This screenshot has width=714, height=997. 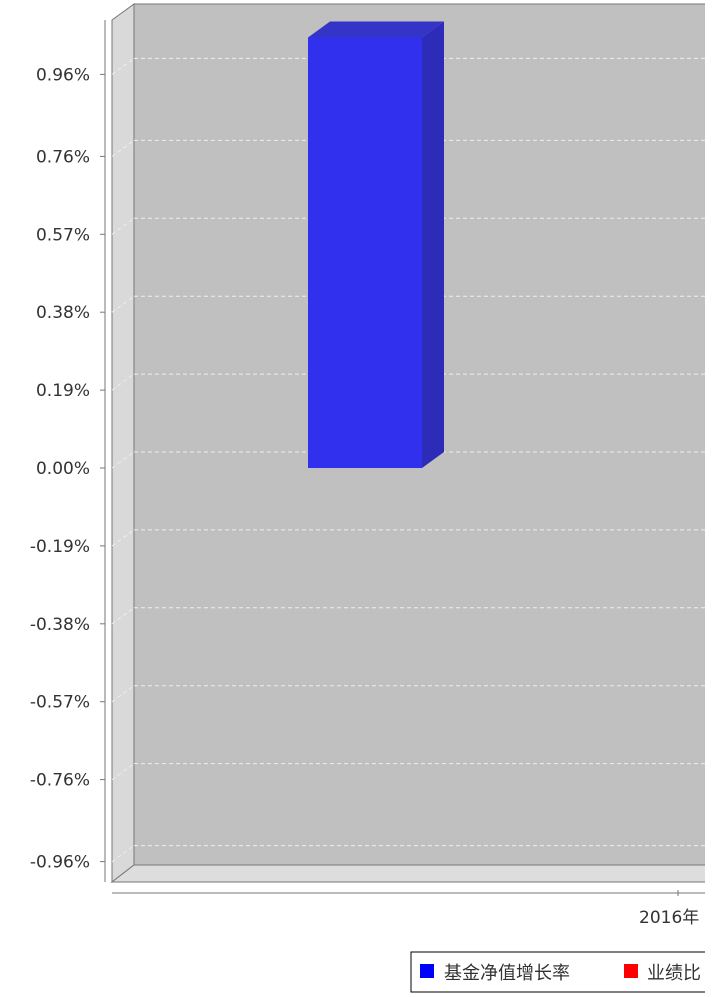 What do you see at coordinates (376, 29) in the screenshot?
I see `bar-series-1-2016-top` at bounding box center [376, 29].